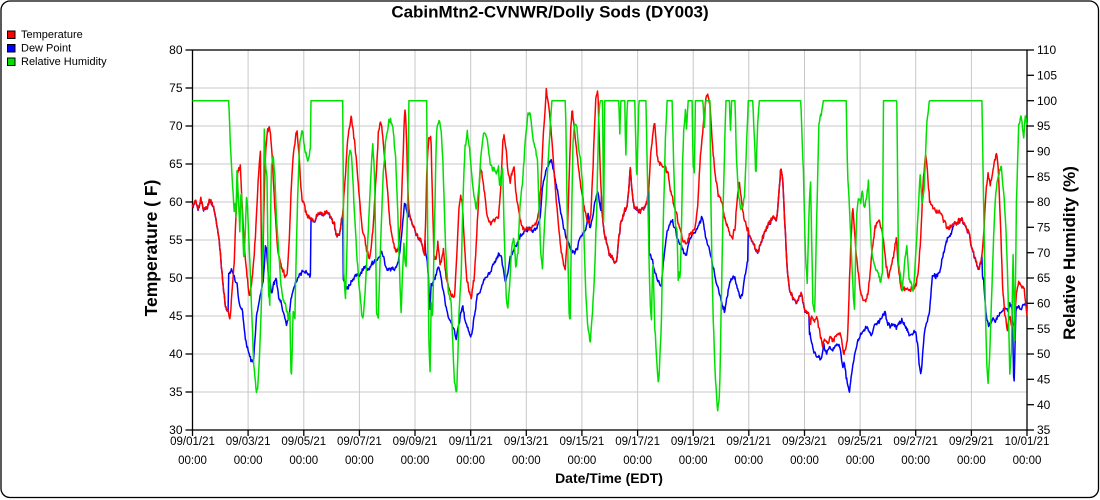  What do you see at coordinates (1069, 253) in the screenshot?
I see `svg-text: Relative Humidity (%)` at bounding box center [1069, 253].